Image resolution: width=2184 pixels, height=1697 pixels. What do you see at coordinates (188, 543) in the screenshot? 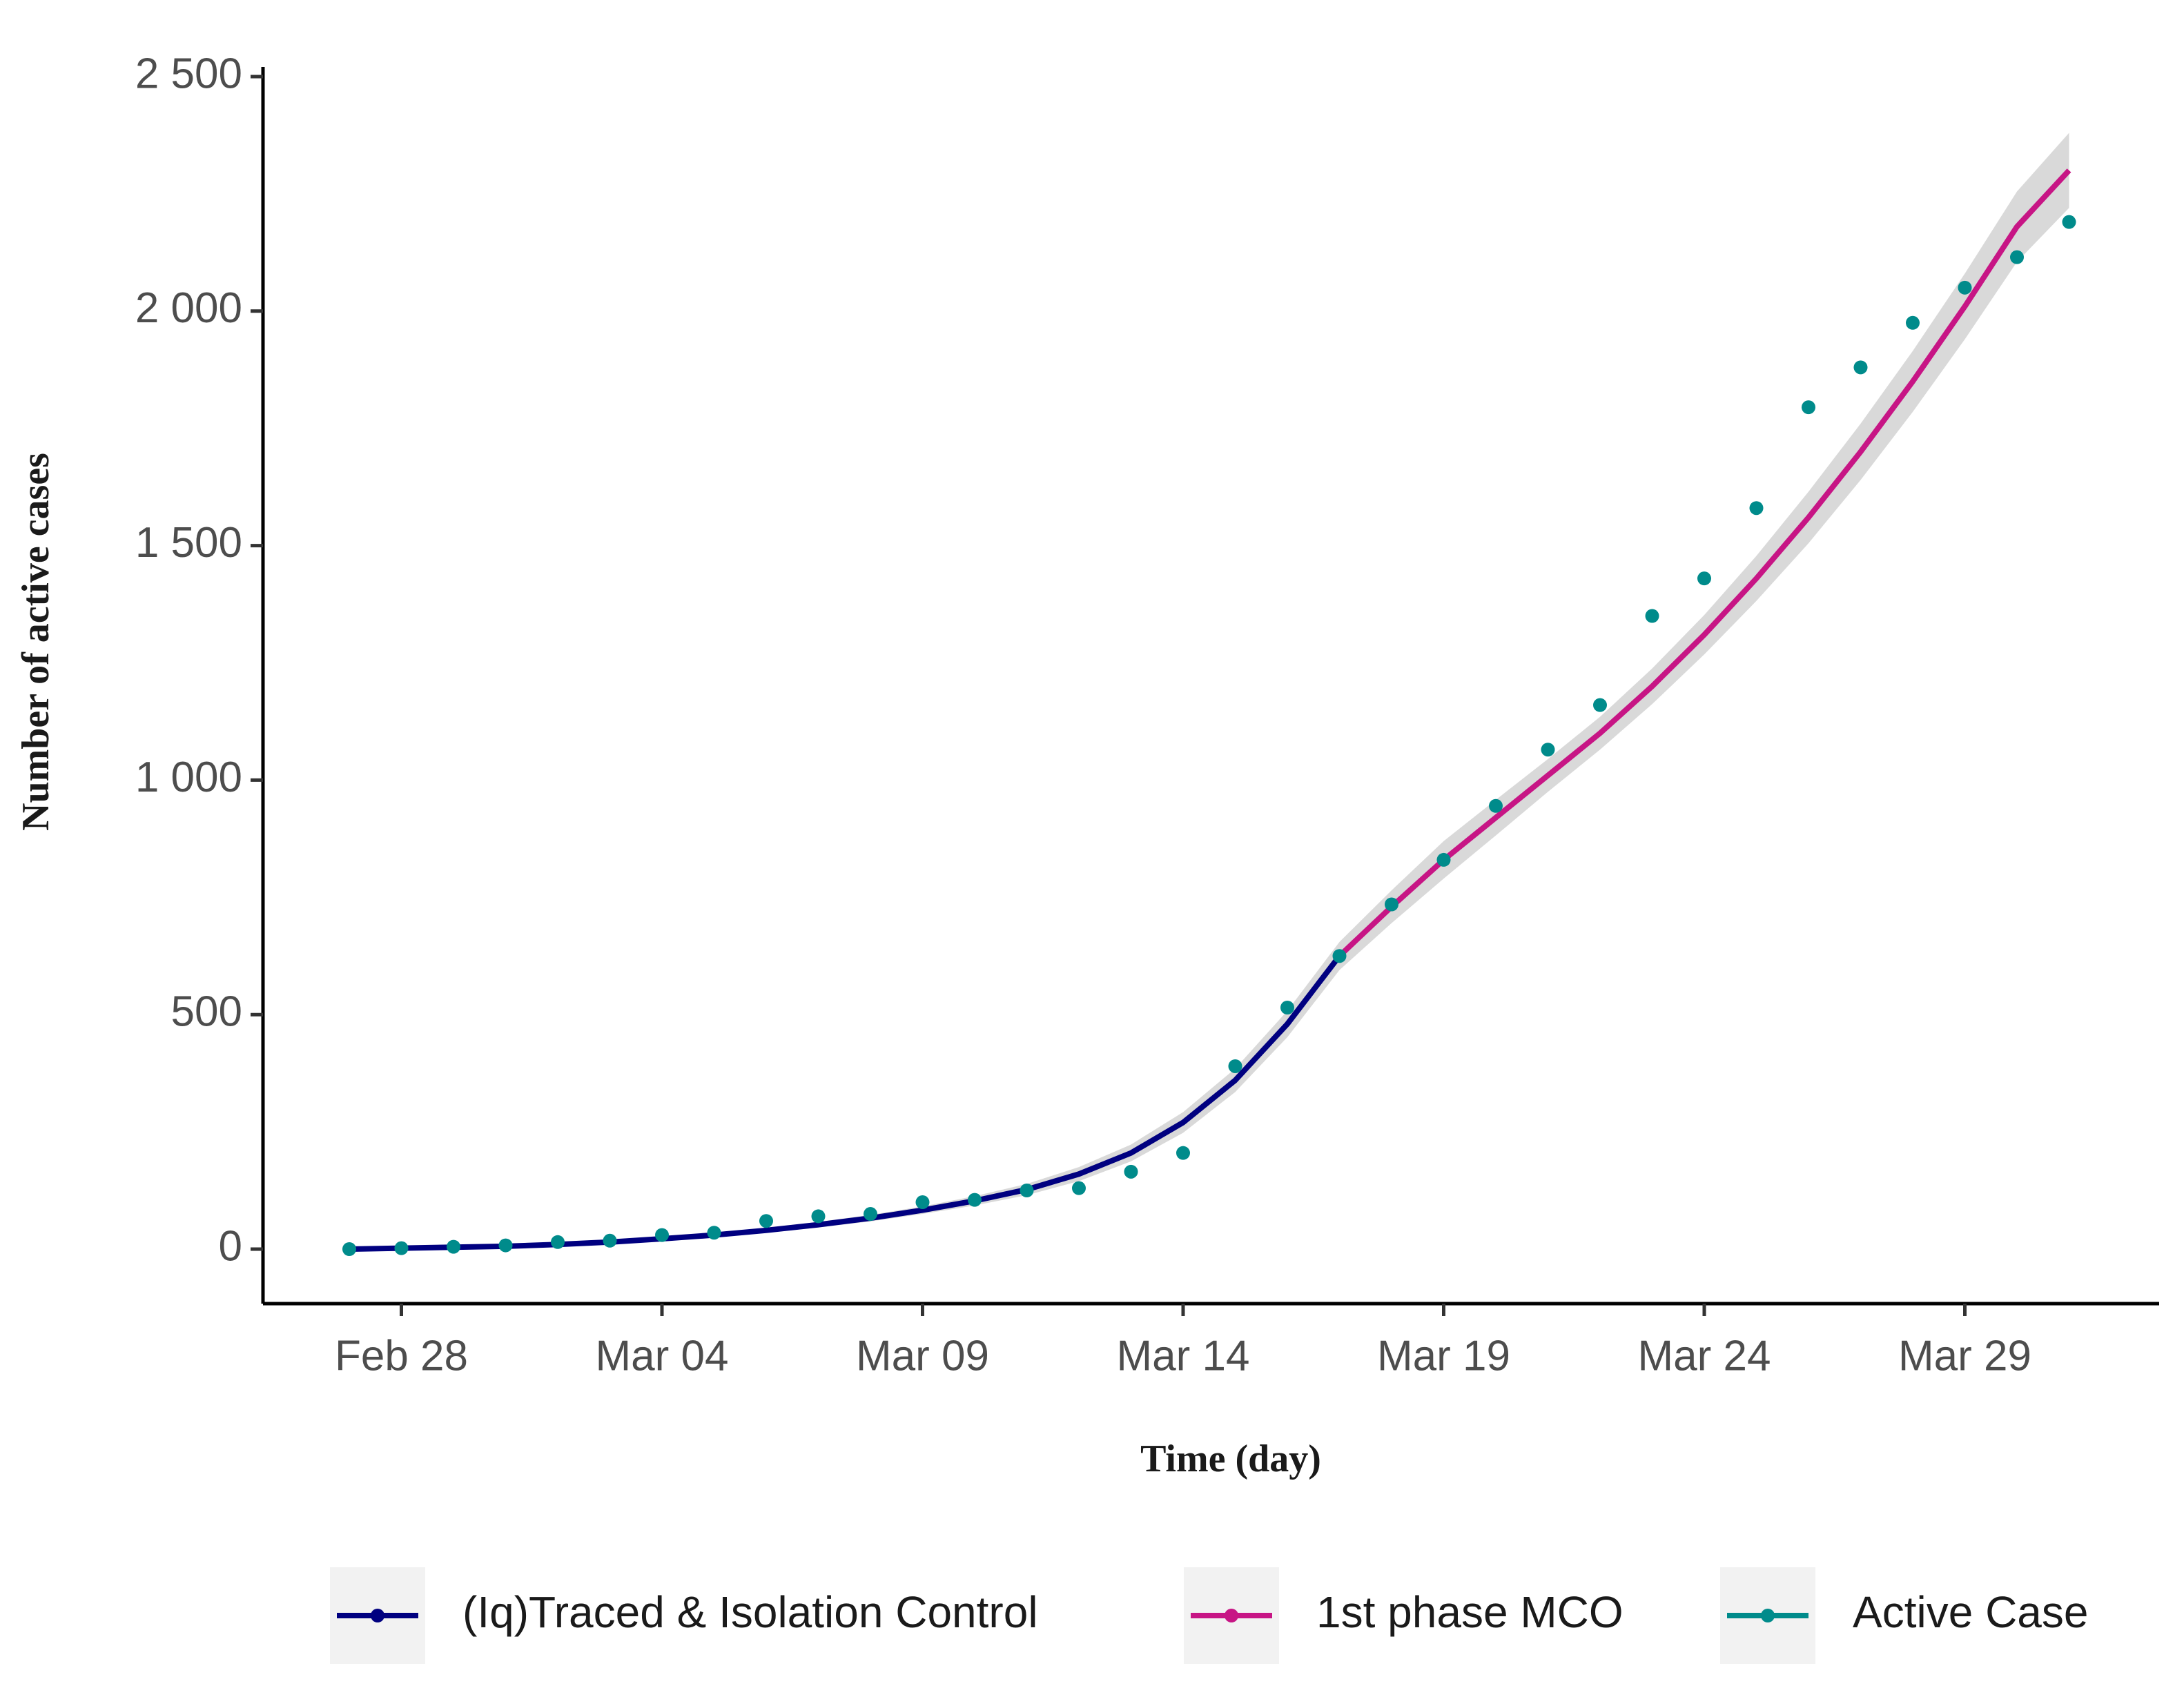
I see `y-tick-label: 1 500` at bounding box center [188, 543].